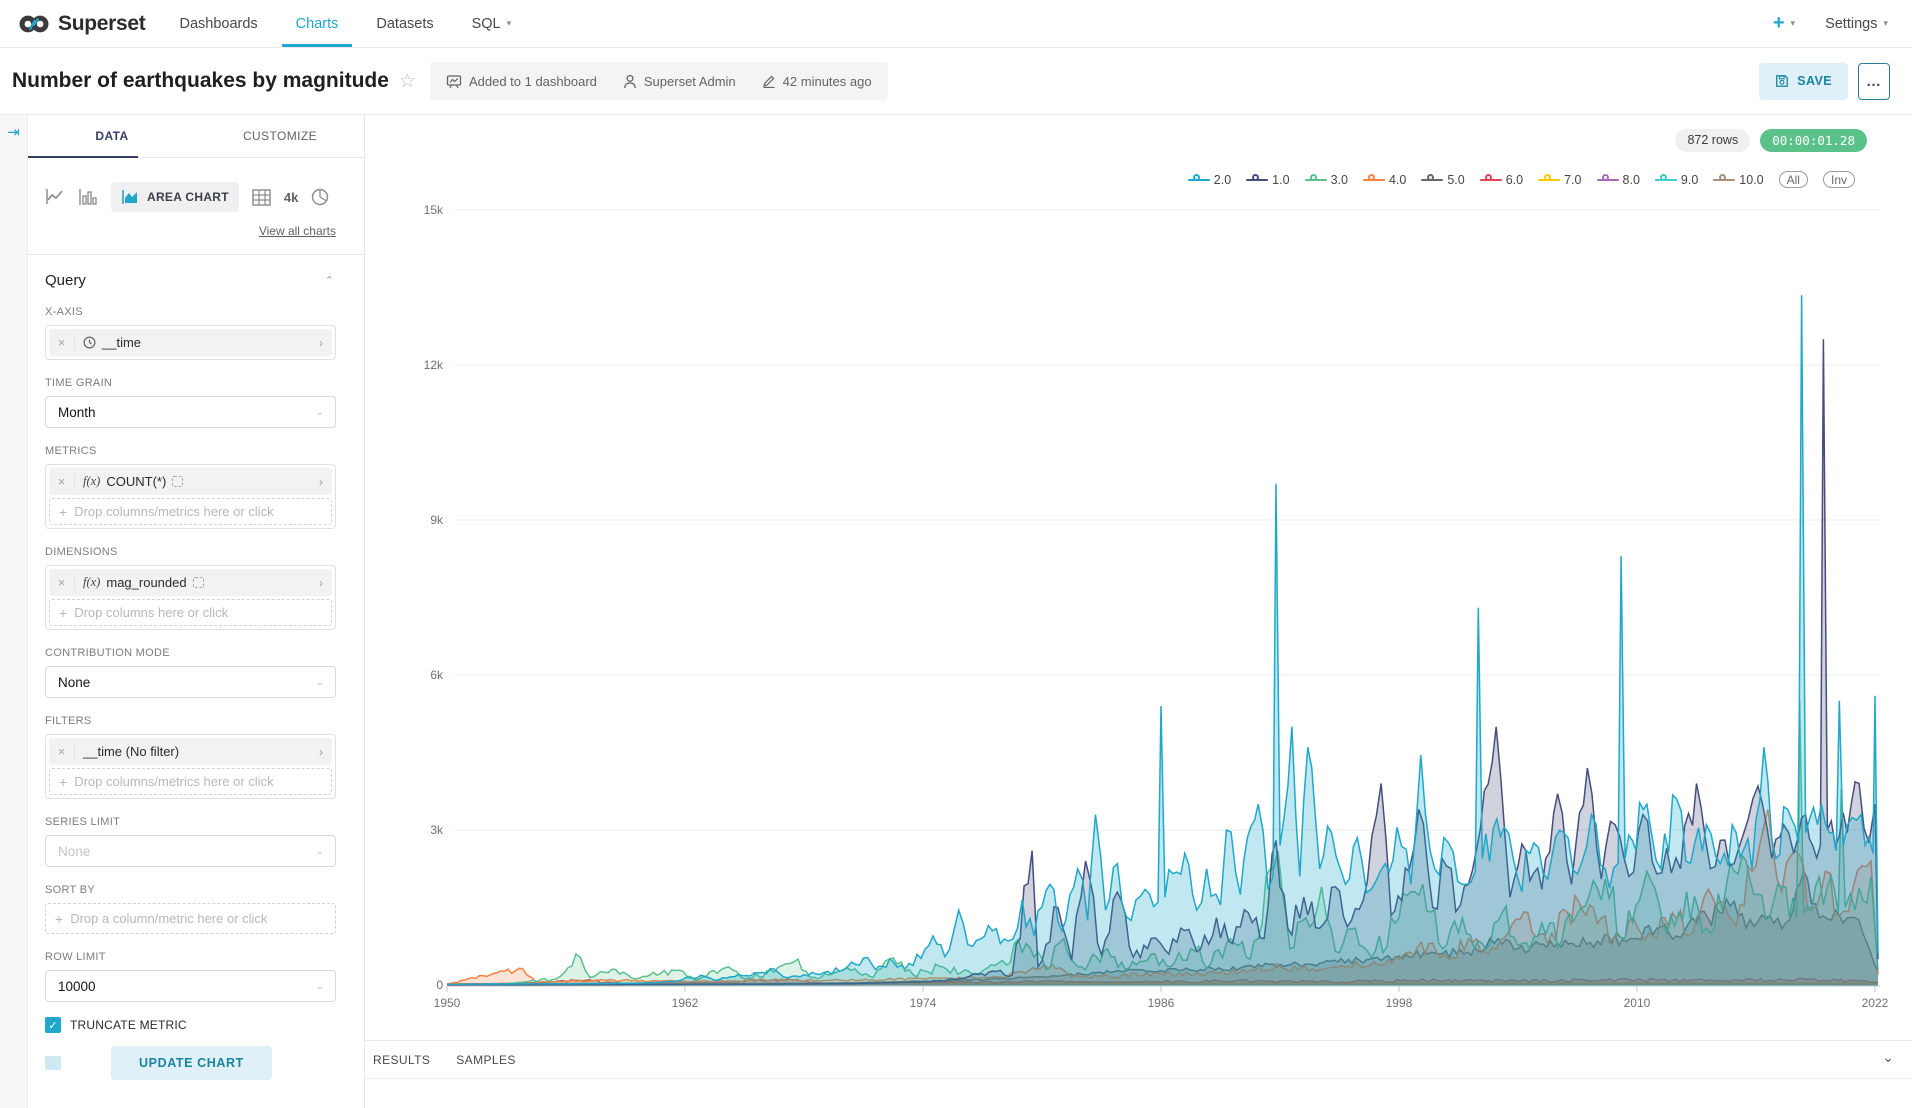  I want to click on legend-item-2.0: 2.0, so click(1209, 179).